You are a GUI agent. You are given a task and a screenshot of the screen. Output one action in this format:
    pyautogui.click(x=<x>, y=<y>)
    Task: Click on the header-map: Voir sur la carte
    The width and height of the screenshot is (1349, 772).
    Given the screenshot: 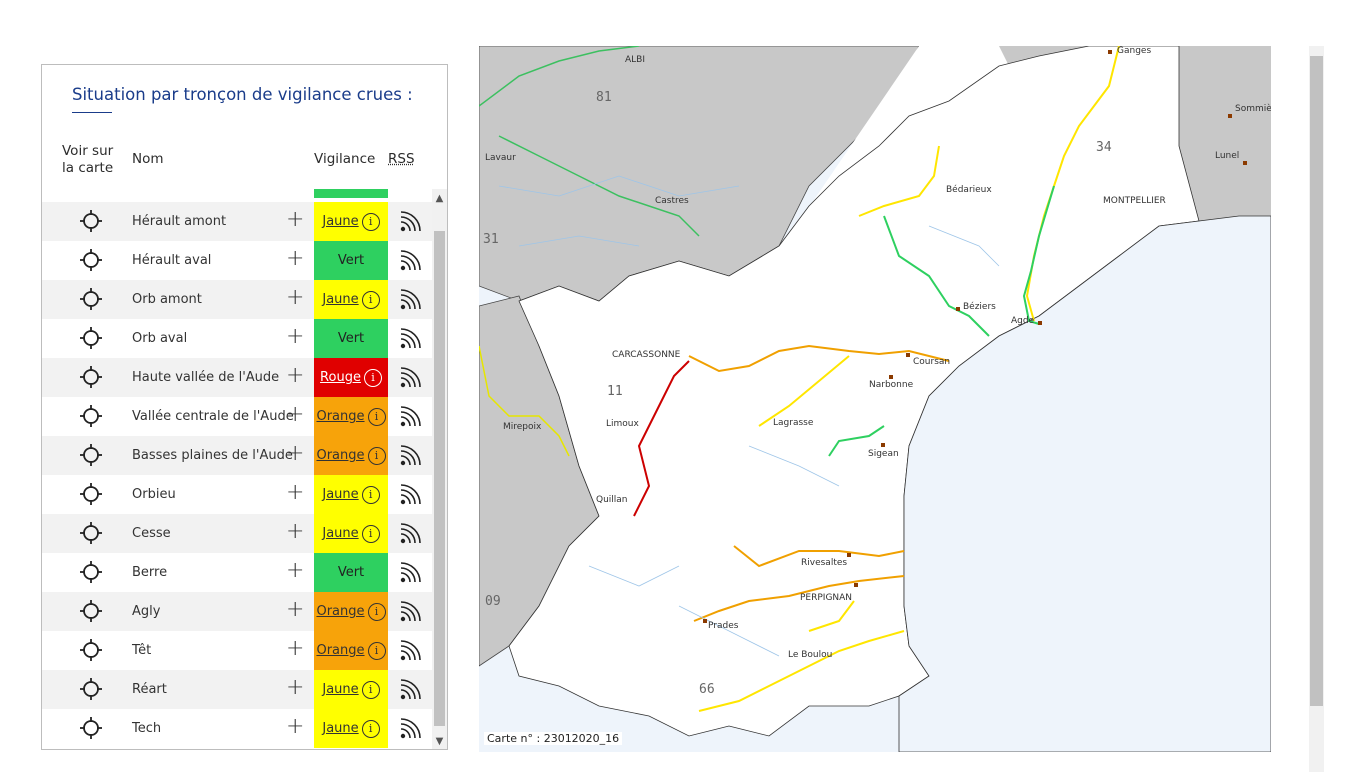 What is the action you would take?
    pyautogui.click(x=88, y=159)
    